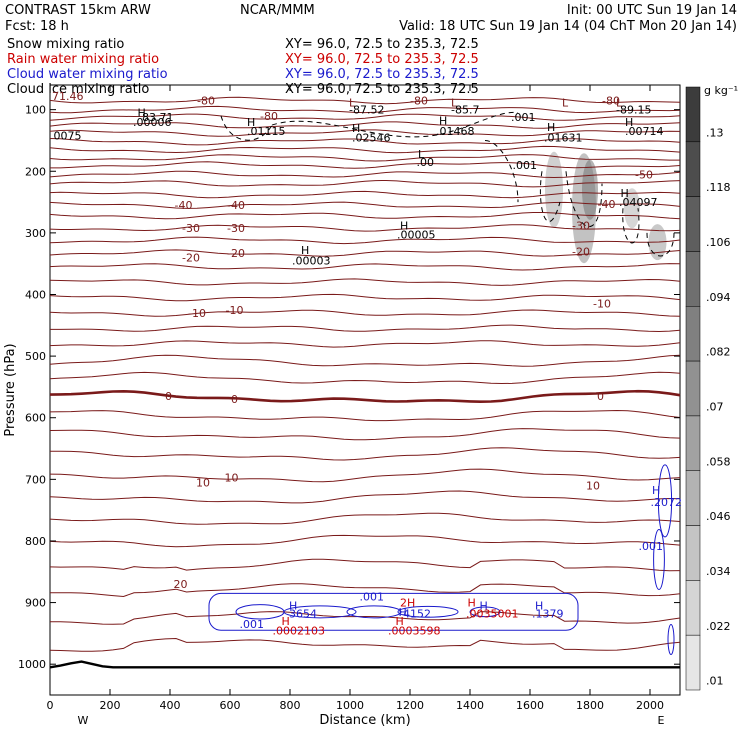  I want to click on annotation-19: L, so click(619, 102).